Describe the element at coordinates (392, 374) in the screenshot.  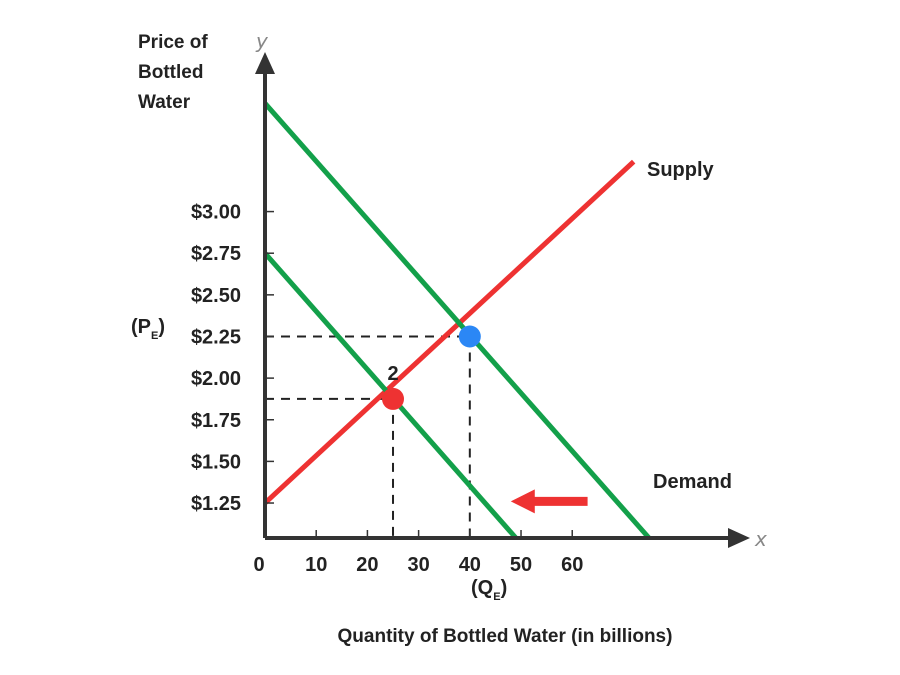
I see `equilibrium-label: 2` at that location.